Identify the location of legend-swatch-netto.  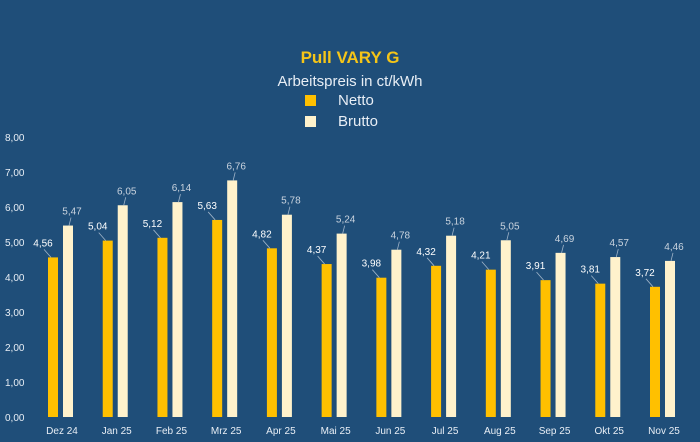
(310, 100).